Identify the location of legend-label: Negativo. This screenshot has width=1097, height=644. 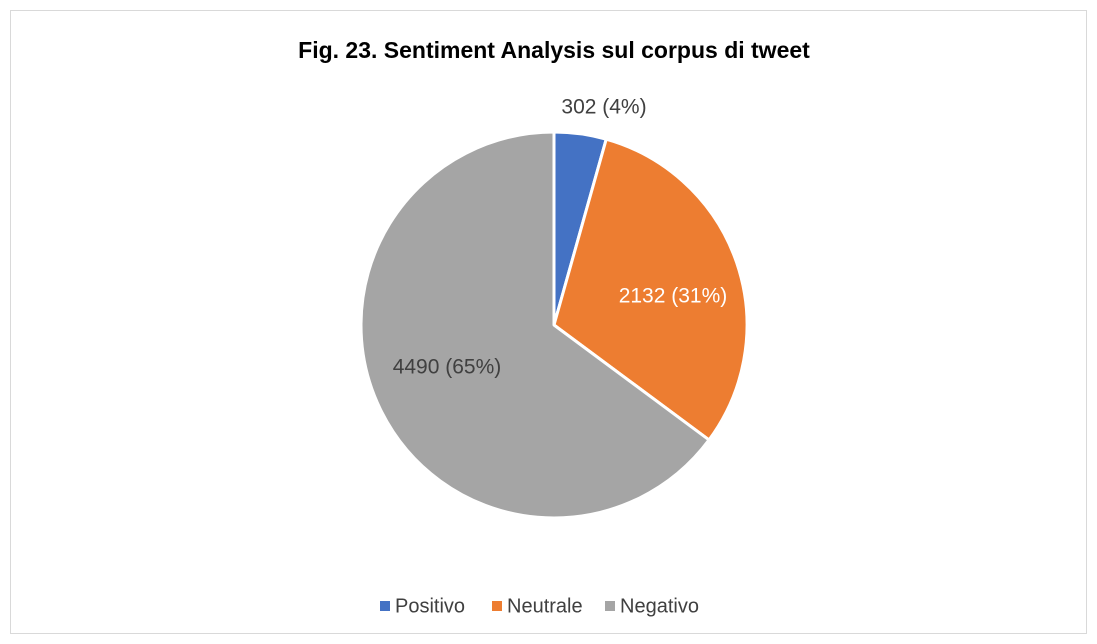
(659, 606).